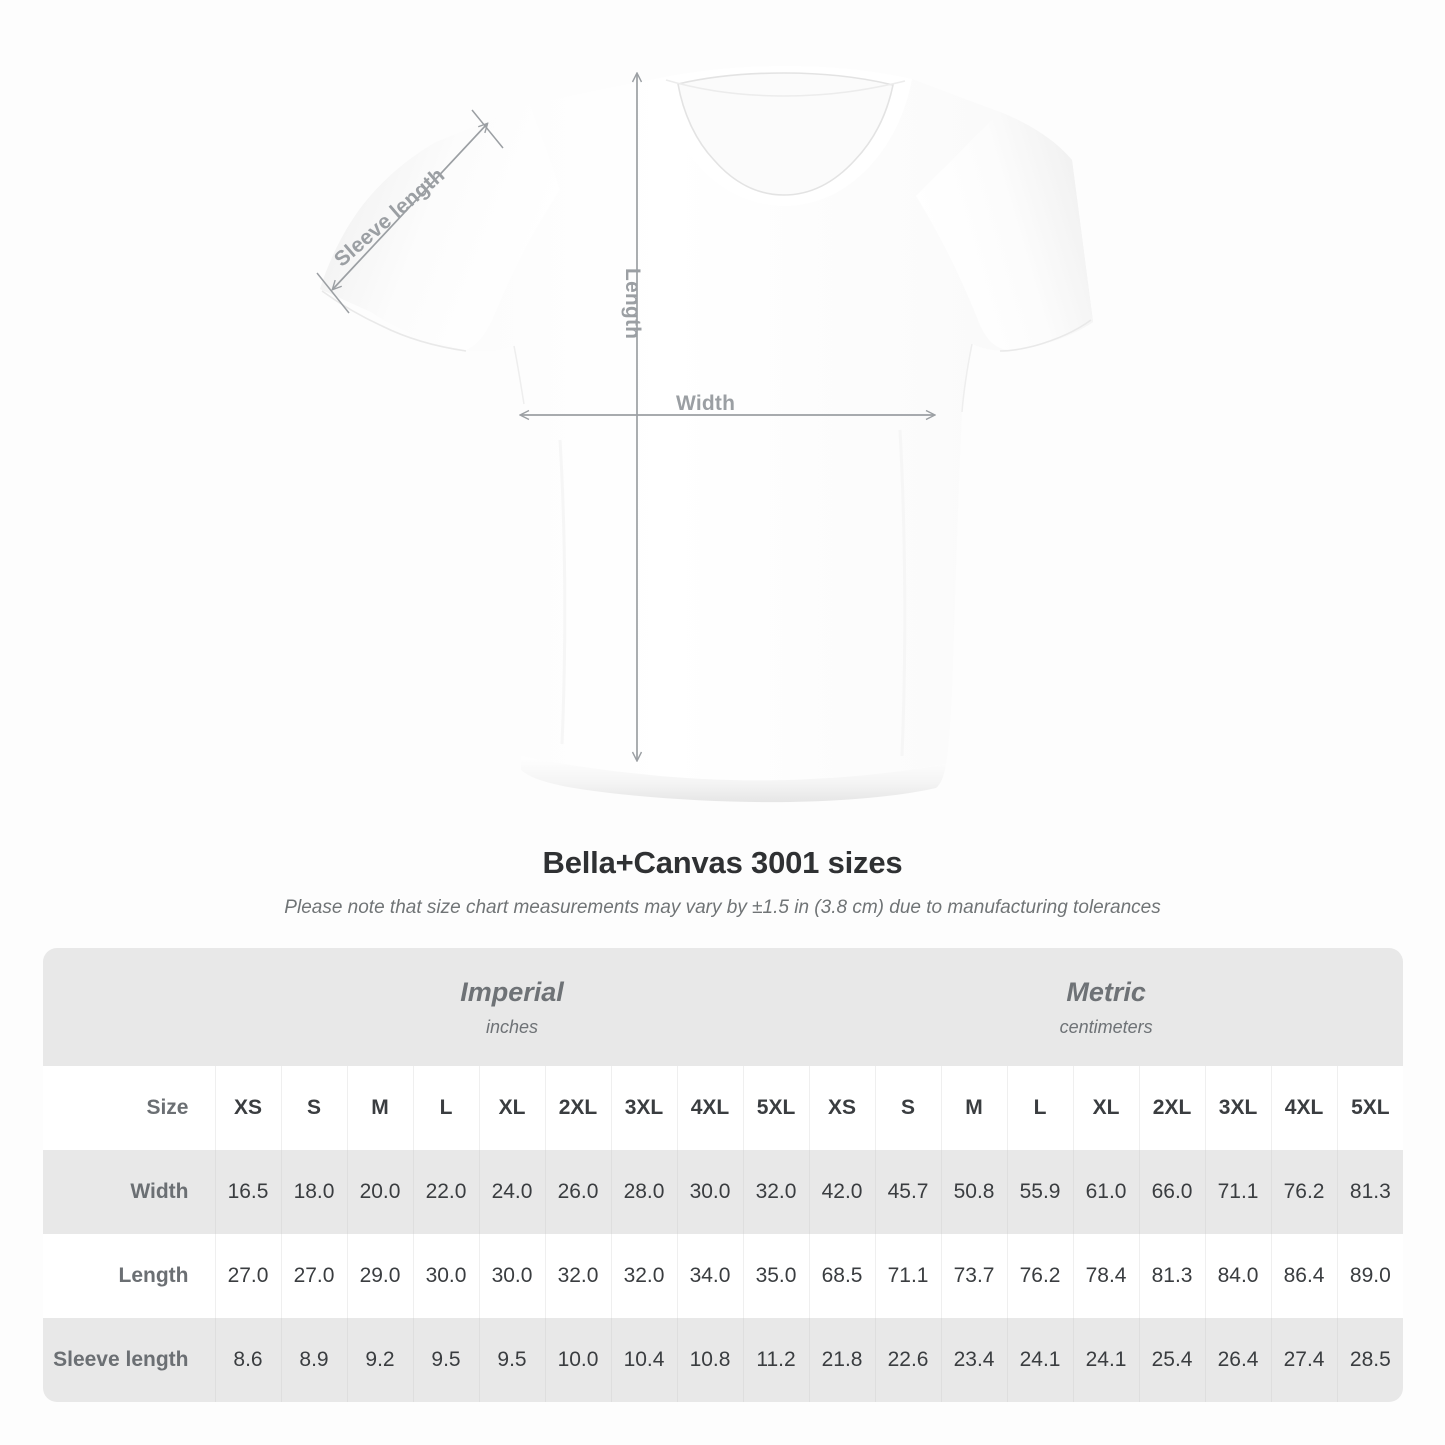  Describe the element at coordinates (1304, 1192) in the screenshot. I see `cell-width-4xl-metric: 76.2` at that location.